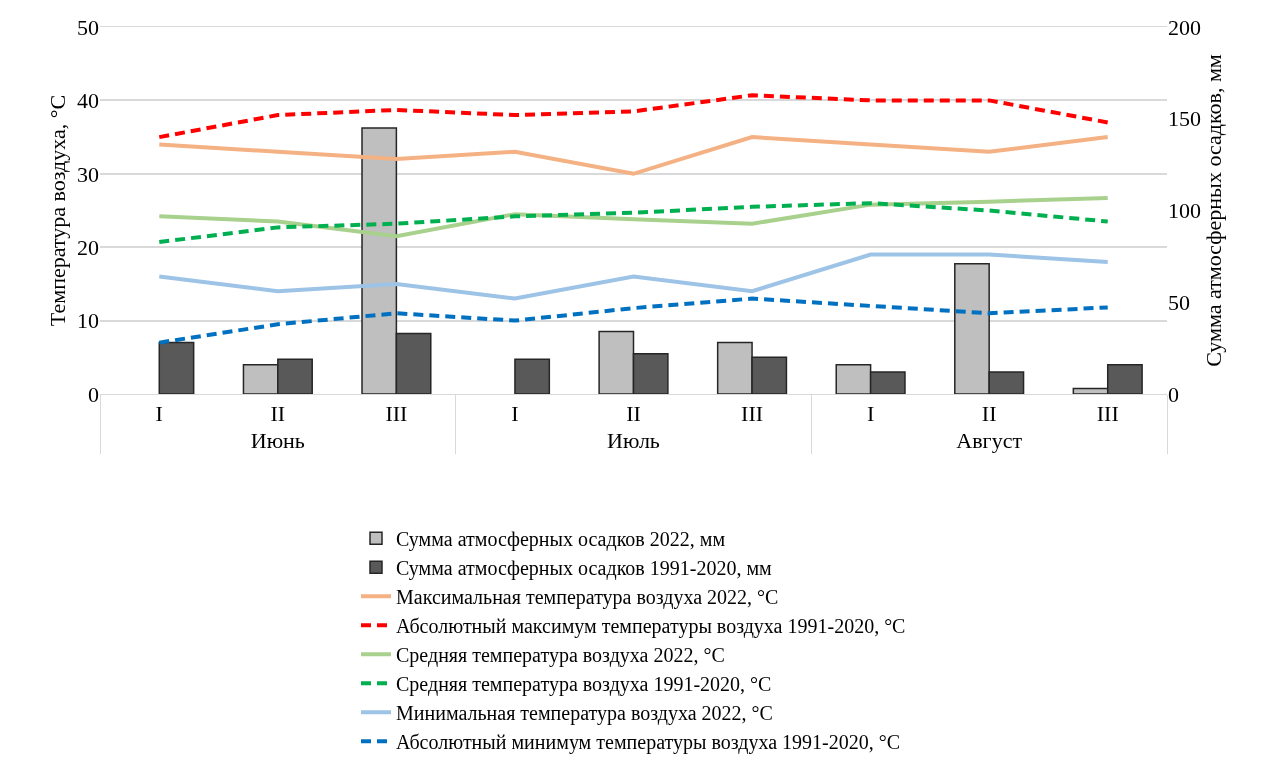 Image resolution: width=1287 pixels, height=773 pixels. I want to click on y-tick-label: 40, so click(88, 101).